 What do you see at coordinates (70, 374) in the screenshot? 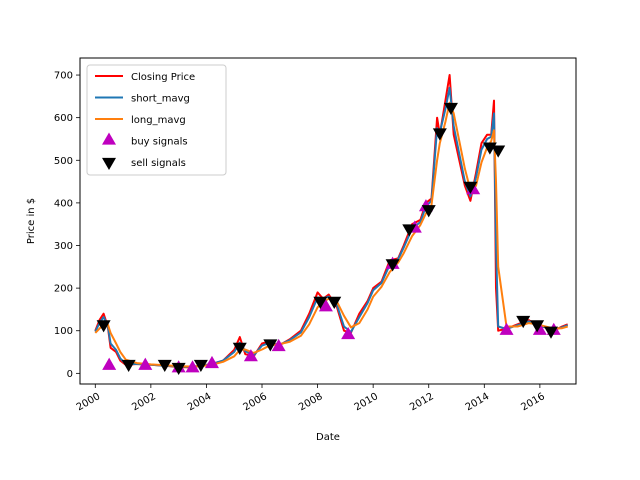
I see `y-tick-label: 0` at bounding box center [70, 374].